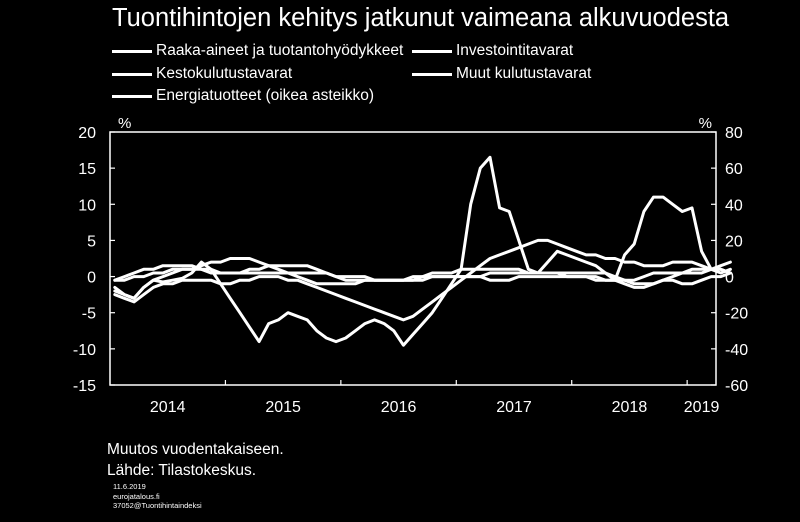 This screenshot has width=800, height=522. I want to click on x-tick-label: 2016, so click(399, 407).